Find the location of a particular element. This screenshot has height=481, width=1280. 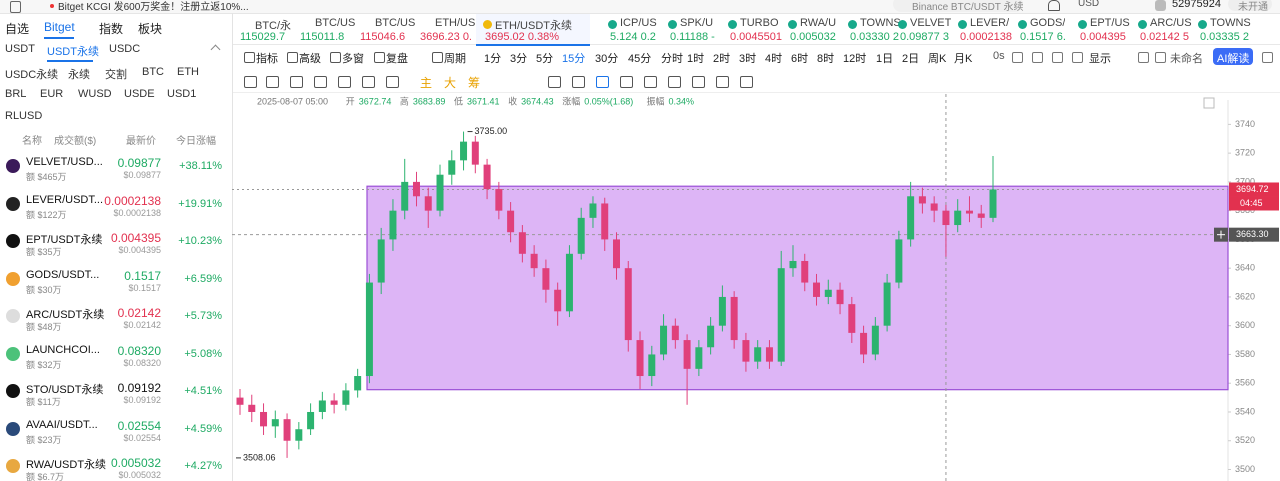

market-filter: BTC is located at coordinates (153, 72).